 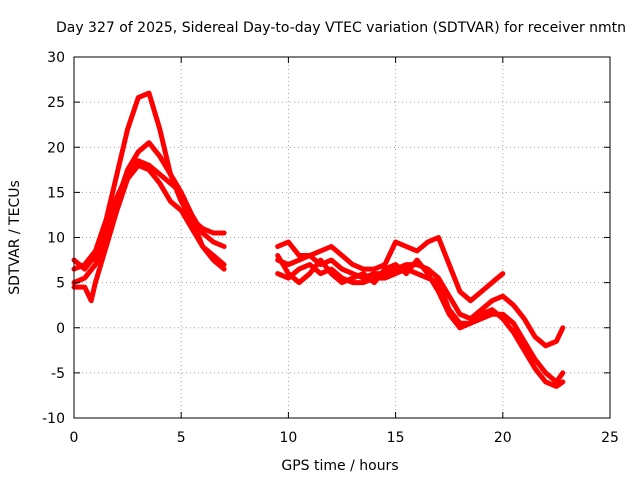 I want to click on x-tick-label: 10, so click(x=288, y=438).